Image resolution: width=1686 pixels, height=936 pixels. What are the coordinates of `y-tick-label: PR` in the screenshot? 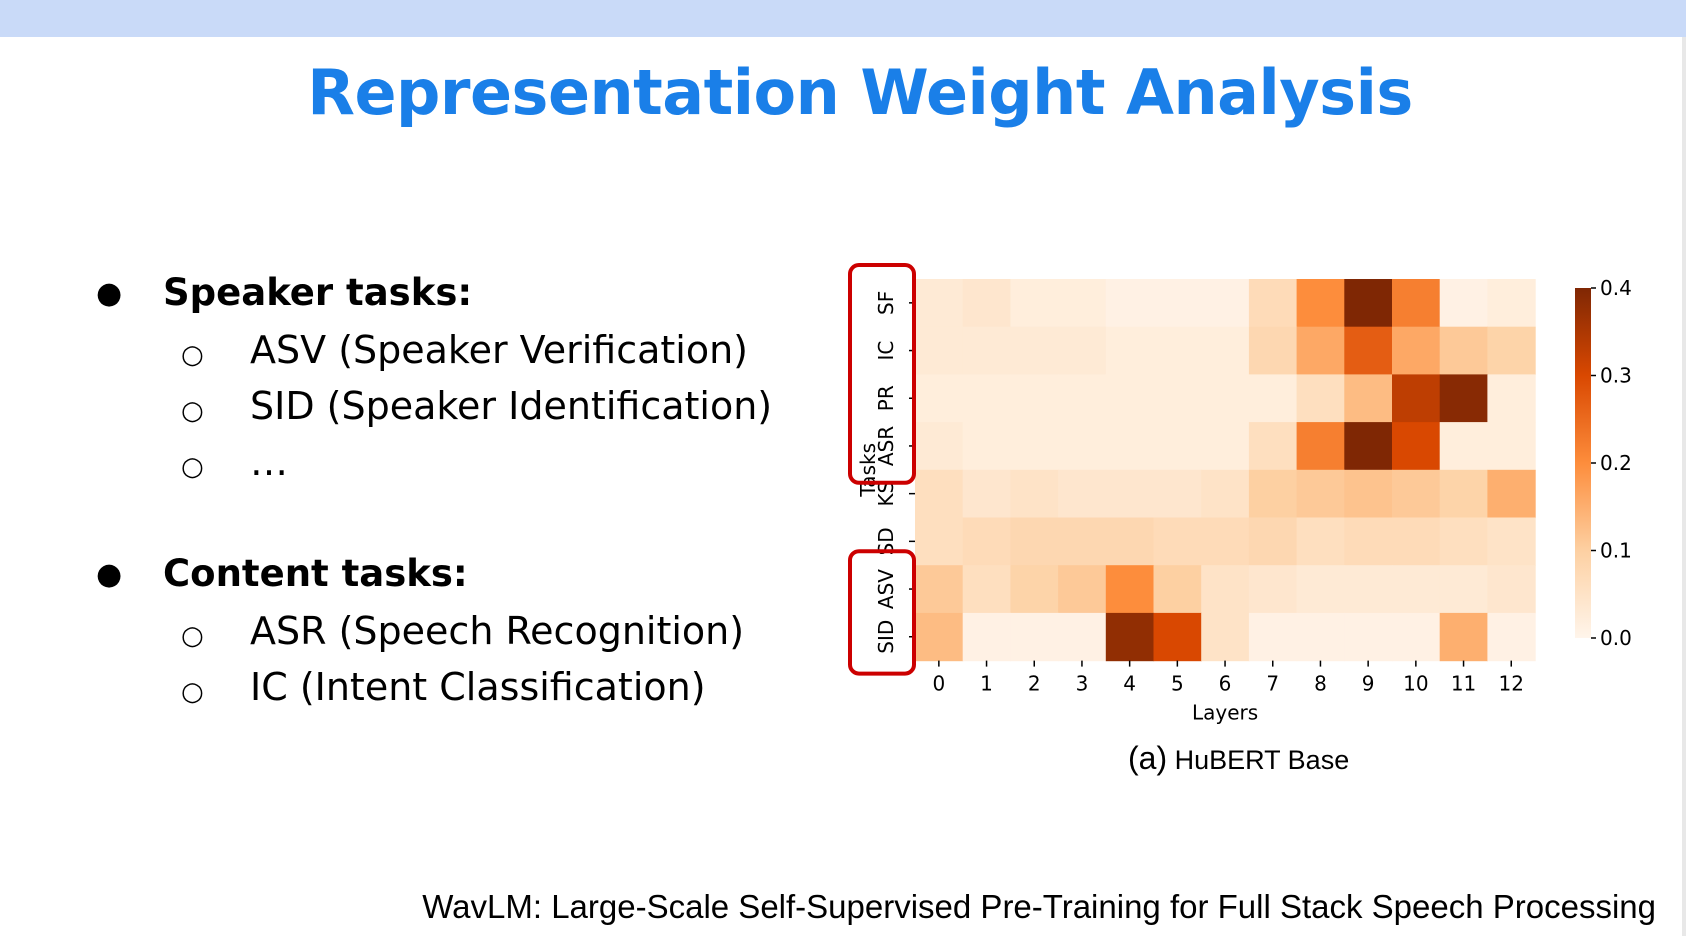 It's located at (886, 398).